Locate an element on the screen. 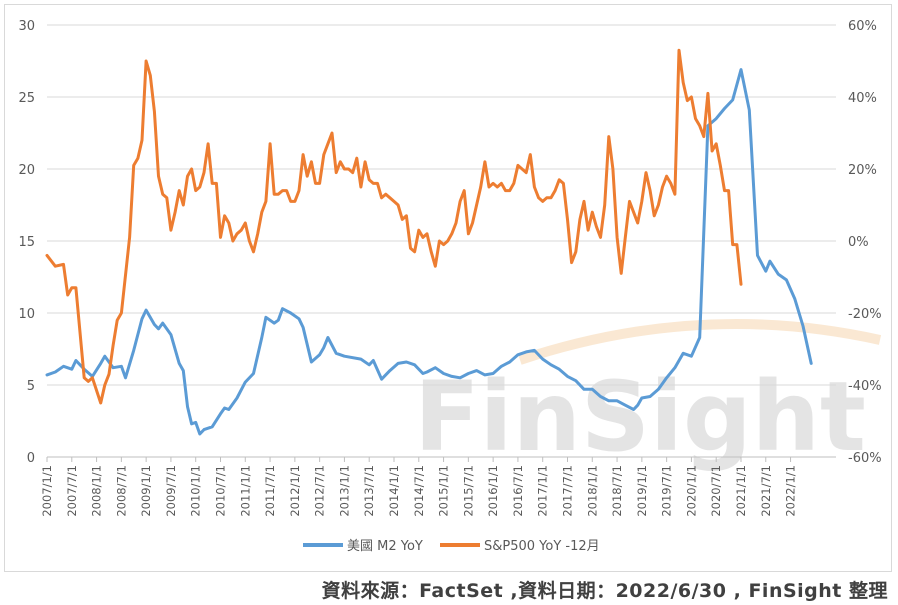 This screenshot has width=898, height=605. left-axis-ticks: 0 5 10 15 20 25 30 is located at coordinates (26, 242).